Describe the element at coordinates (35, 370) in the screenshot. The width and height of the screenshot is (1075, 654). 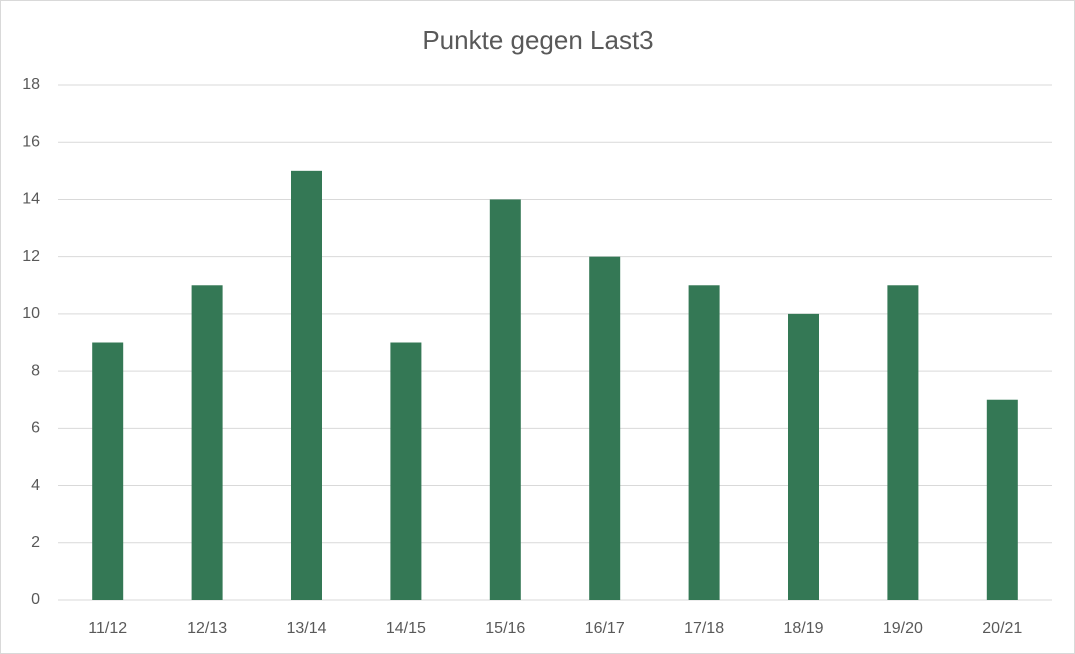
I see `y-tick-label: 8` at that location.